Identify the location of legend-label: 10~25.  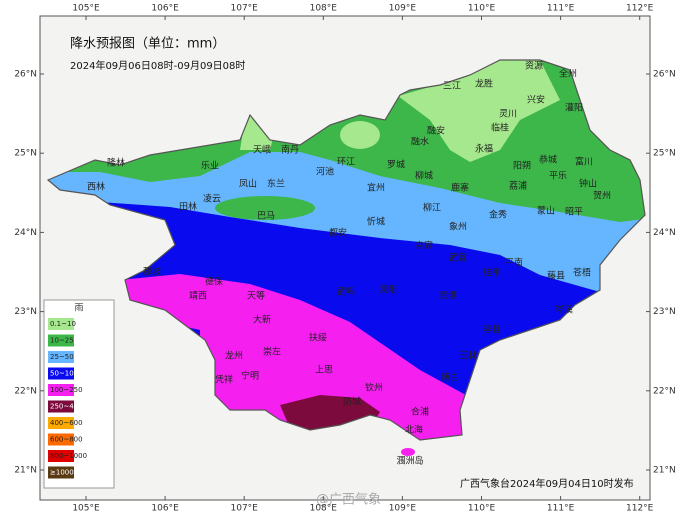
(62, 341).